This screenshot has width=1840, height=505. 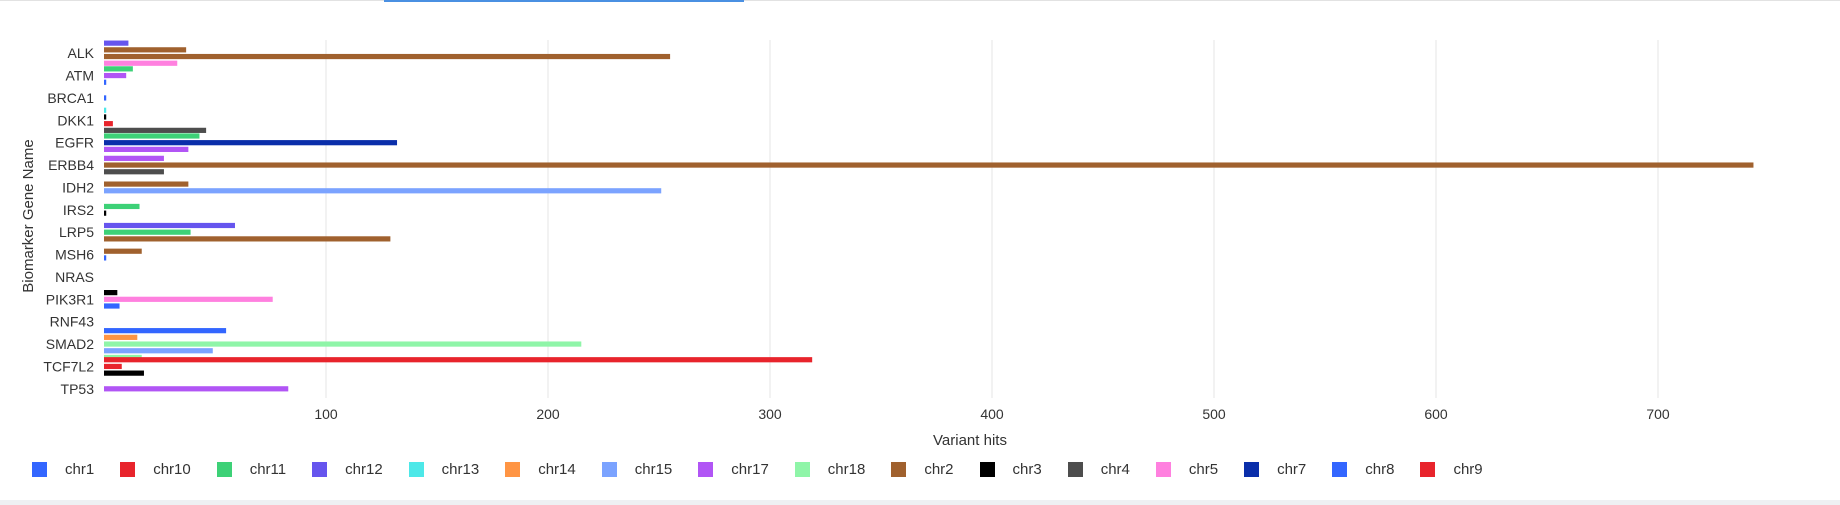 I want to click on legend-item-chr3: chr3, so click(x=1010, y=469).